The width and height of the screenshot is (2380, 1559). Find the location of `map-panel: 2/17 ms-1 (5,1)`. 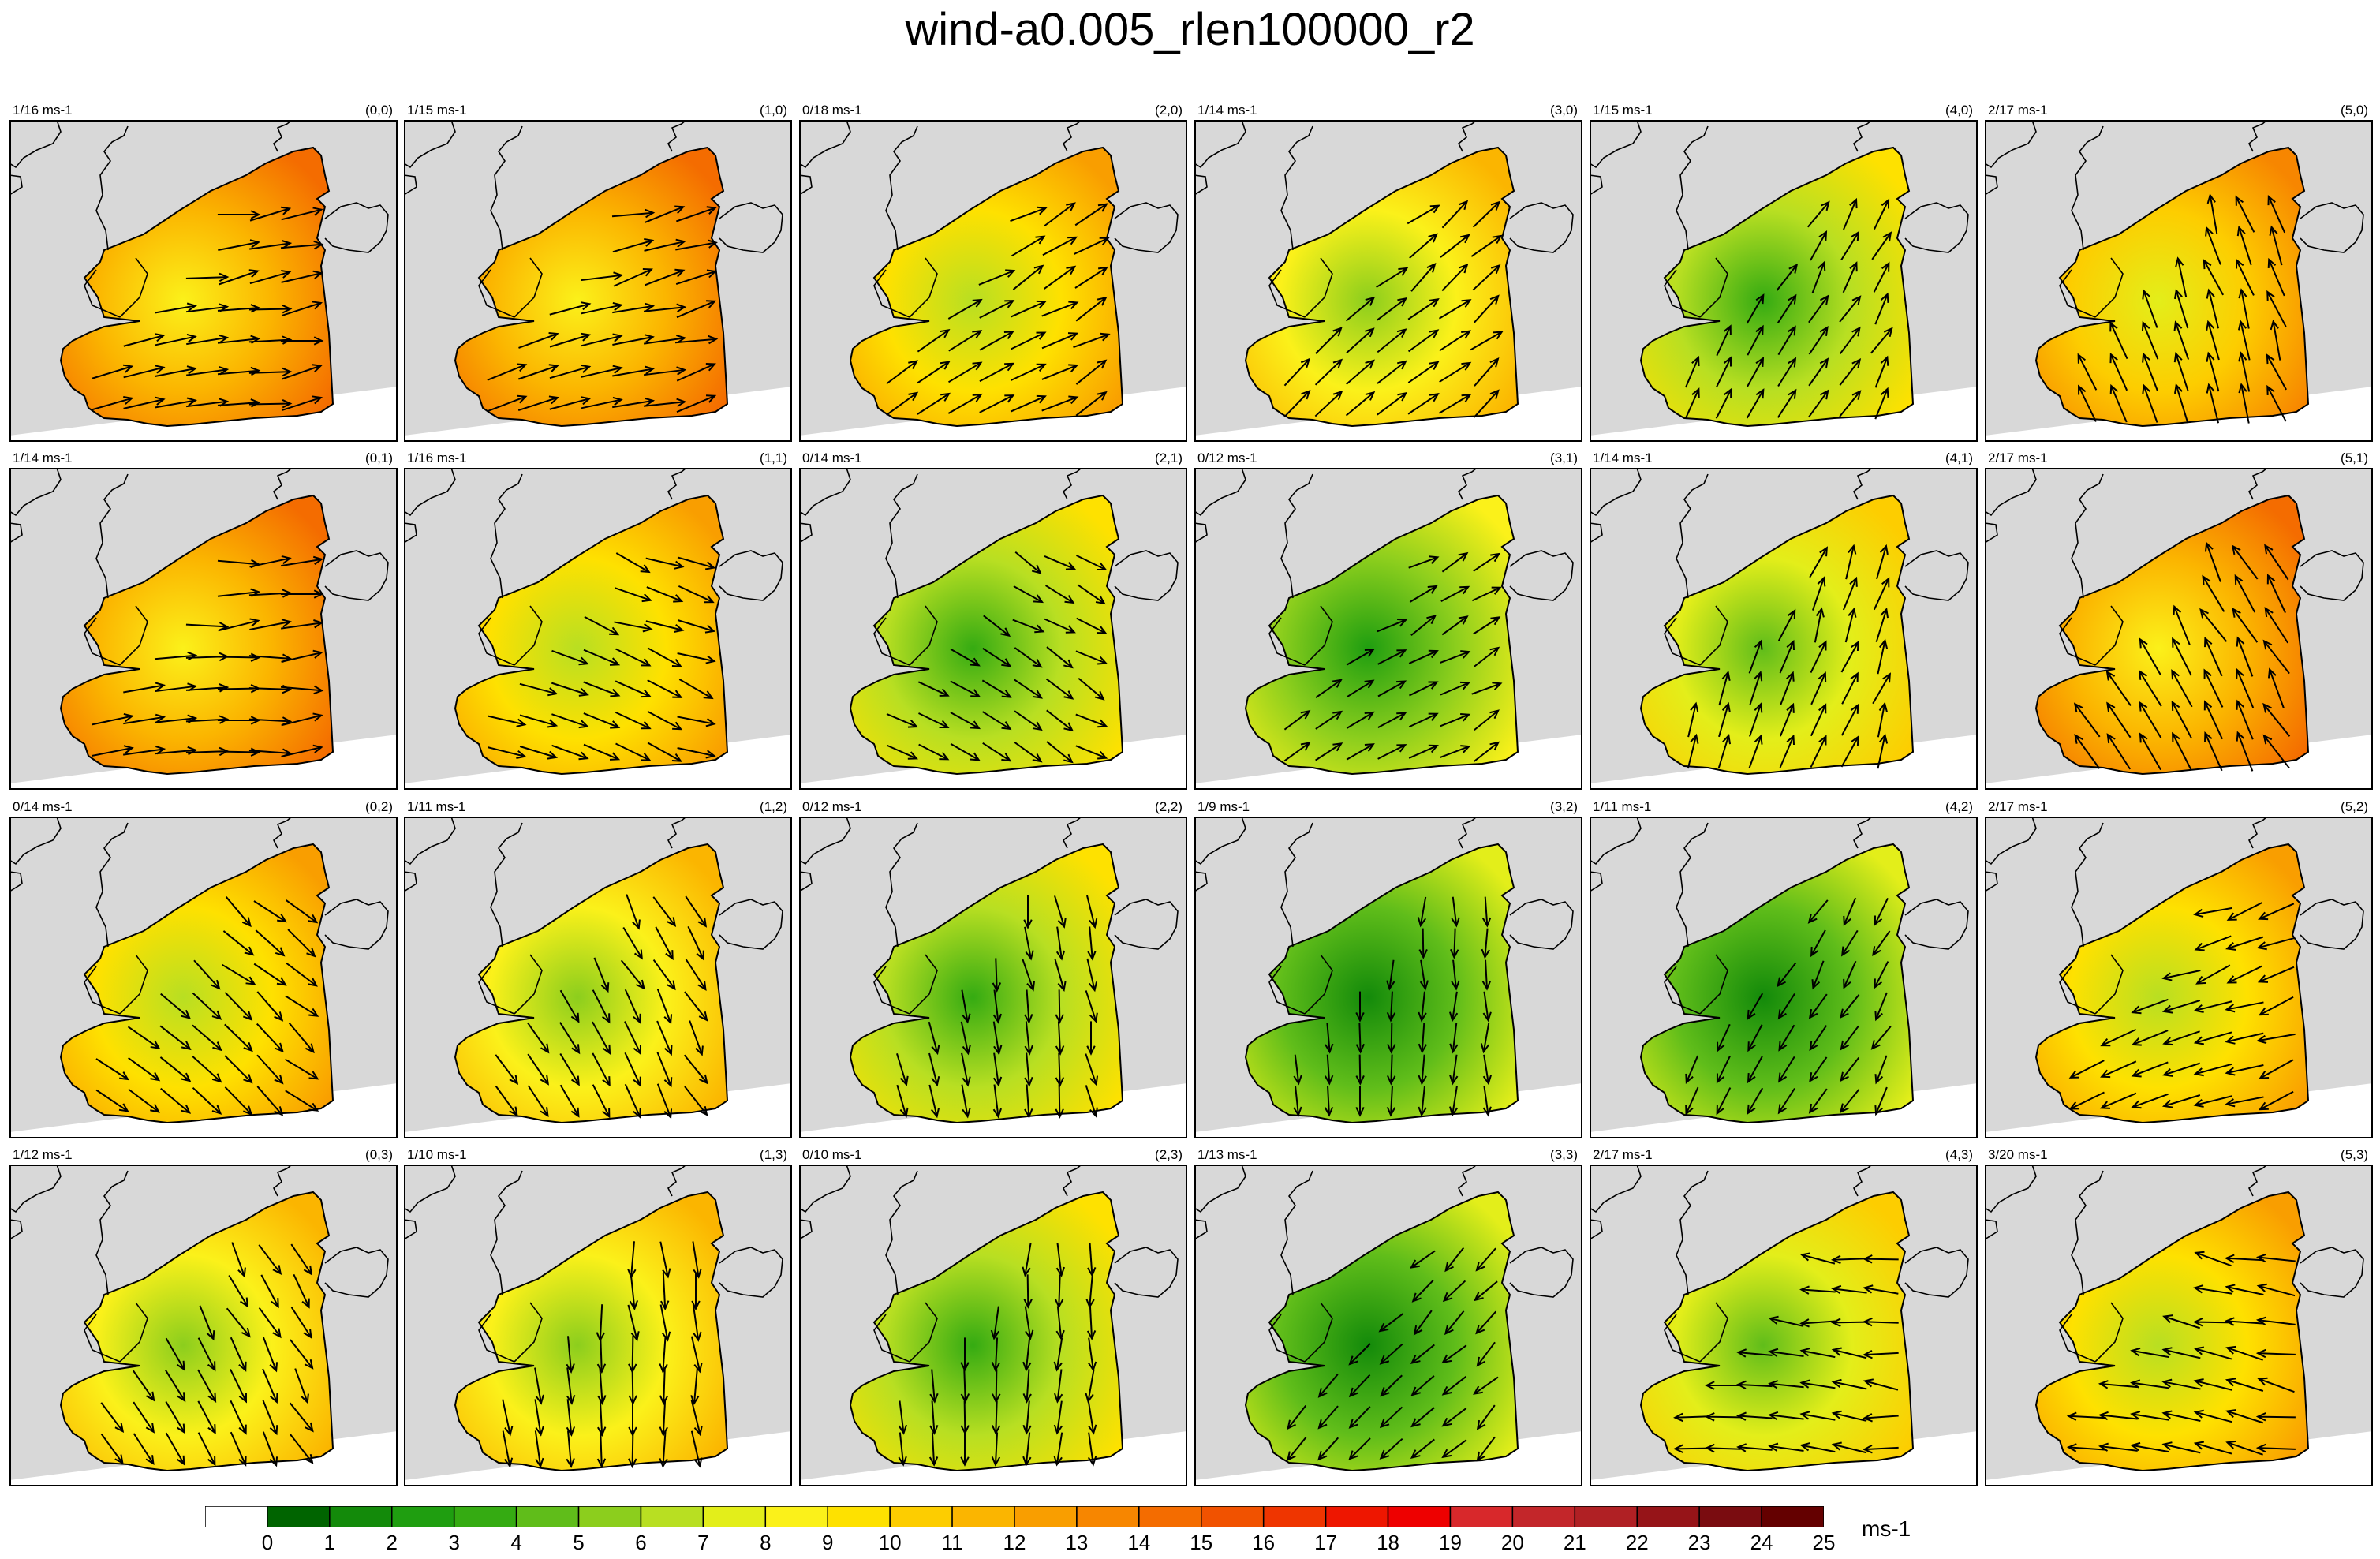

map-panel: 2/17 ms-1 (5,1) is located at coordinates (2179, 620).